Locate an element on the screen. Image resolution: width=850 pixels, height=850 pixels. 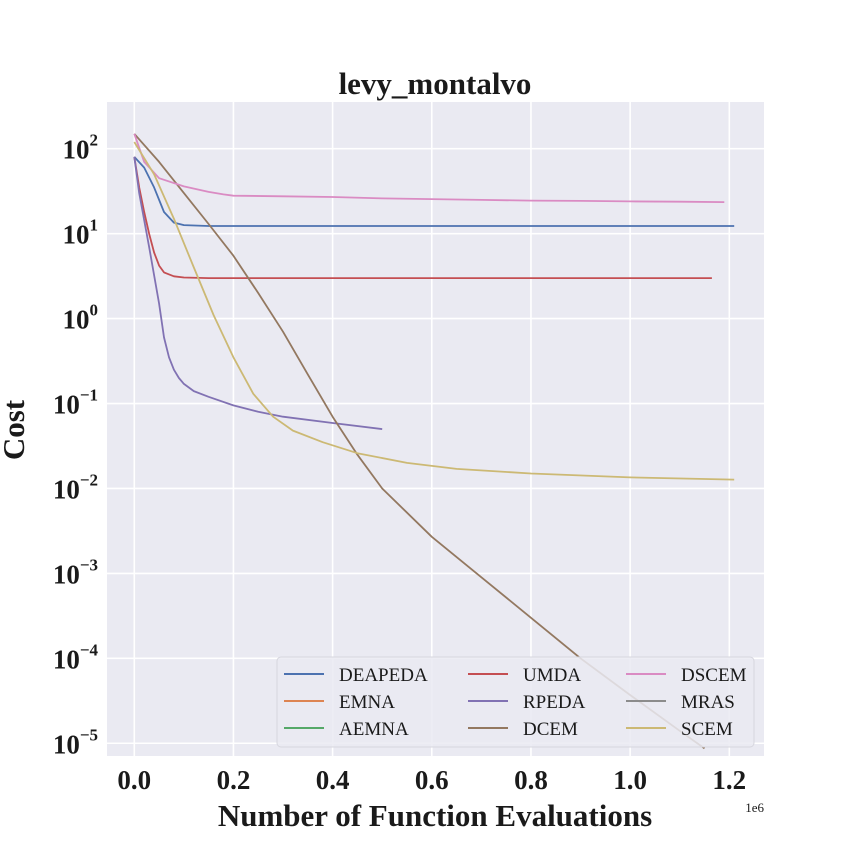
legend-label-deapeda: DEAPEDA is located at coordinates (383, 675).